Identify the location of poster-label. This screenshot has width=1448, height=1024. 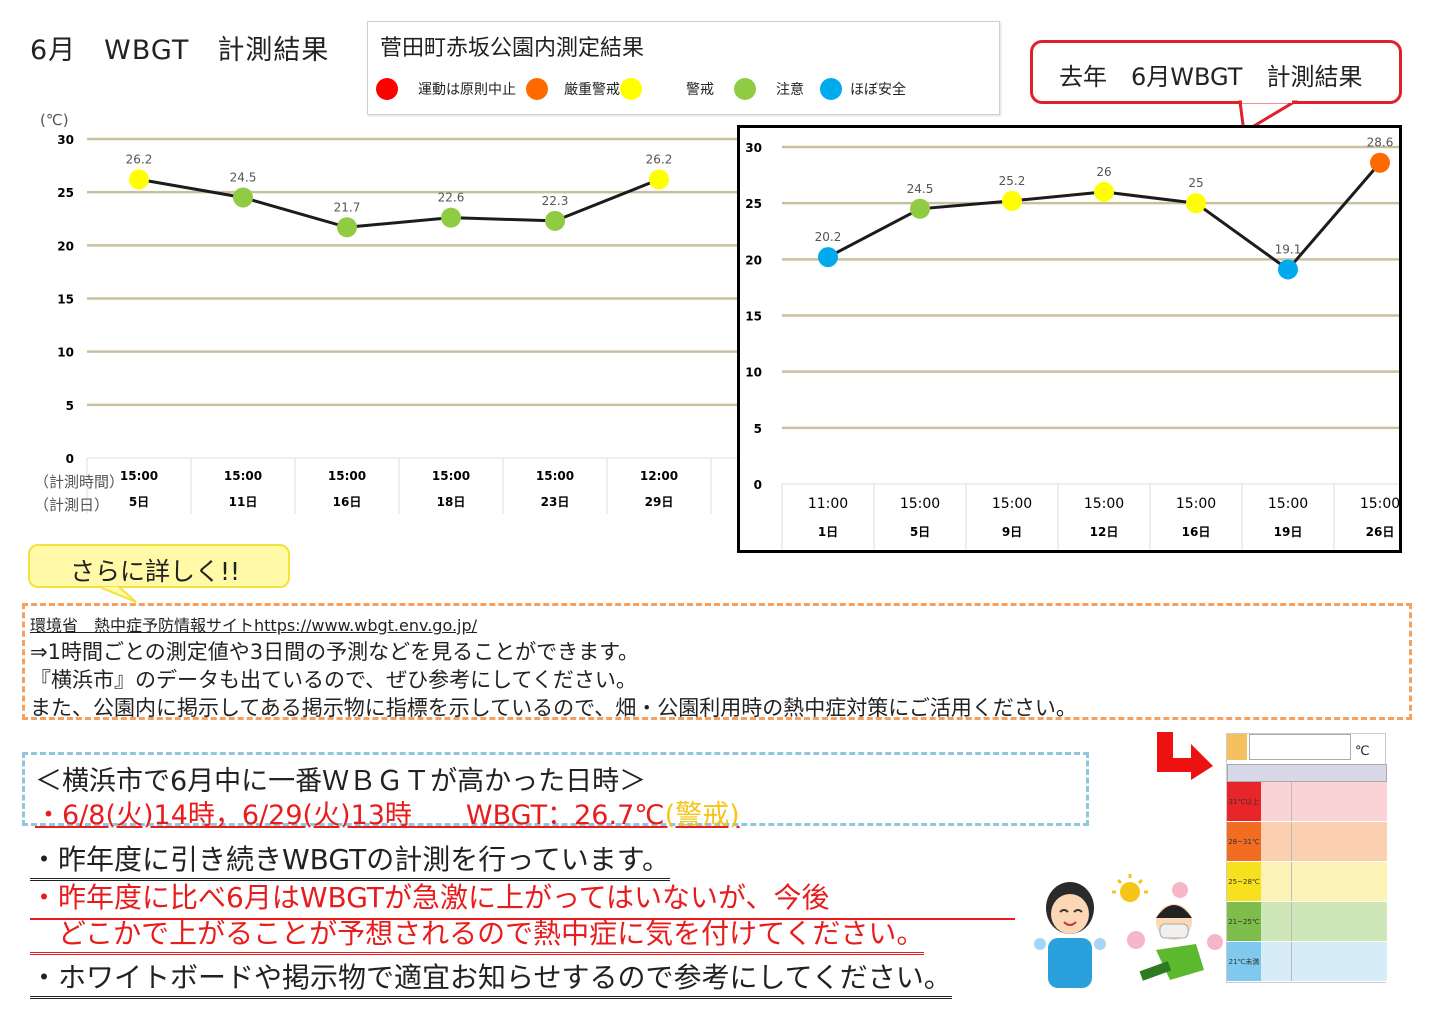
(1237, 747).